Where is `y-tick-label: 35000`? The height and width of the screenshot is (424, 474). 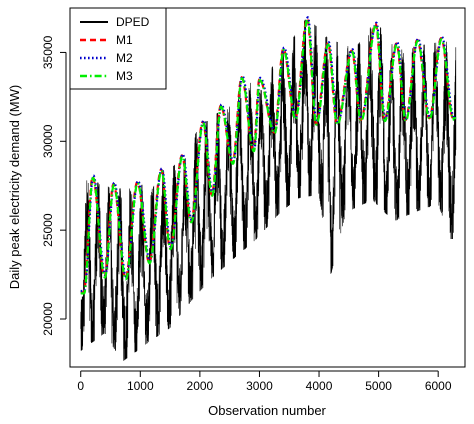 y-tick-label: 35000 is located at coordinates (48, 52).